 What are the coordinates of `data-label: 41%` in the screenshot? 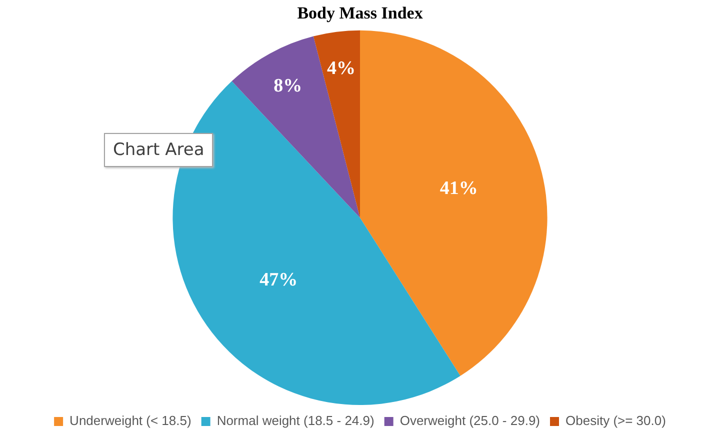 It's located at (459, 188).